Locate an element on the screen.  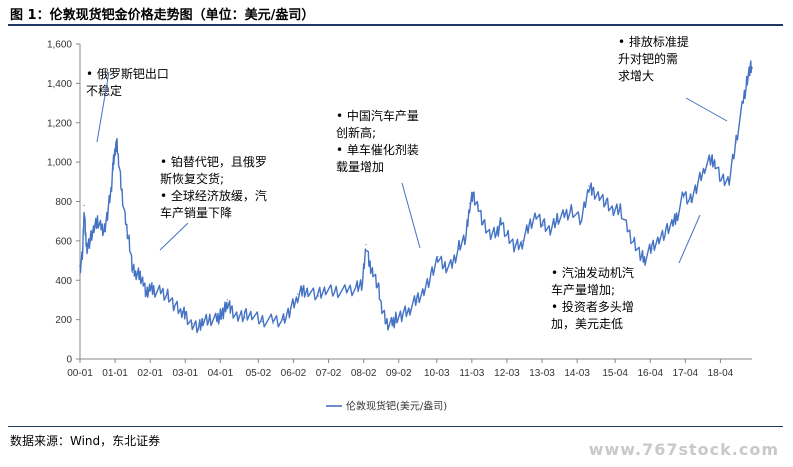
y-tick-label: 800 is located at coordinates (63, 202).